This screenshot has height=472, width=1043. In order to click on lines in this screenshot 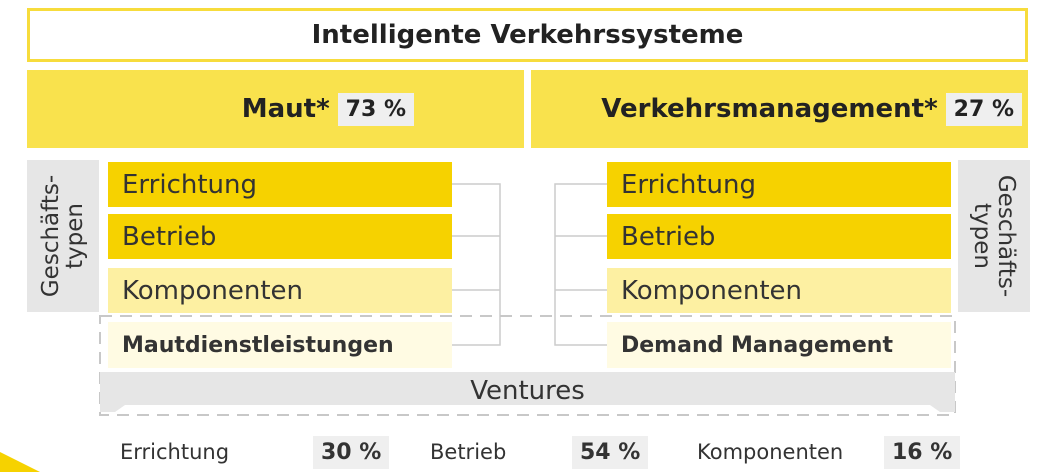, I will do `click(529, 264)`.